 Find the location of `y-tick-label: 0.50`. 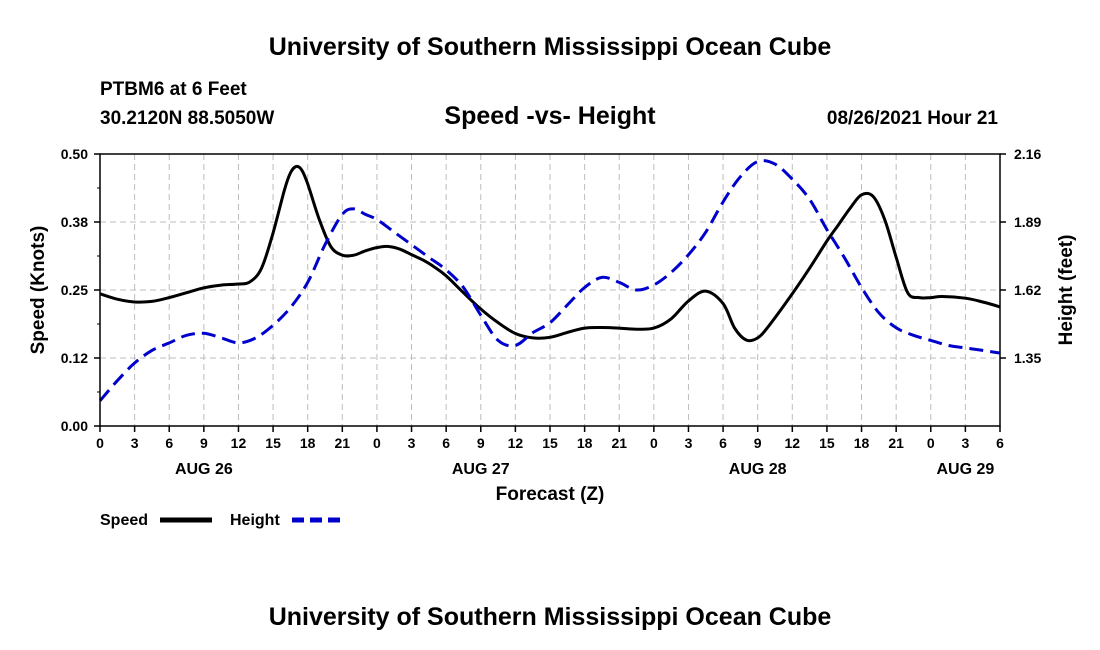

y-tick-label: 0.50 is located at coordinates (74, 154).